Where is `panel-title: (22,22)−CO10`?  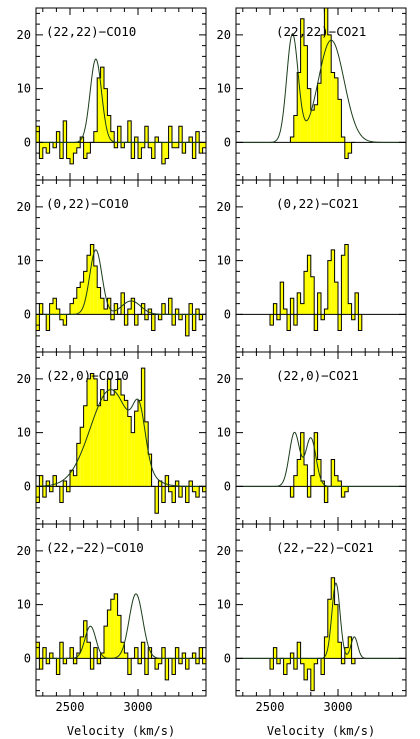
panel-title: (22,22)−CO10 is located at coordinates (91, 31).